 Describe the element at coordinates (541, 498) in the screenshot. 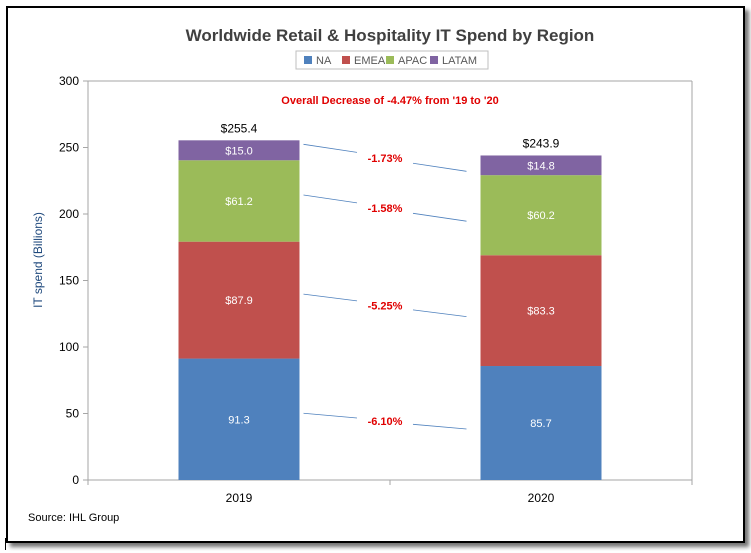

I see `x-tick-label: 2020` at that location.